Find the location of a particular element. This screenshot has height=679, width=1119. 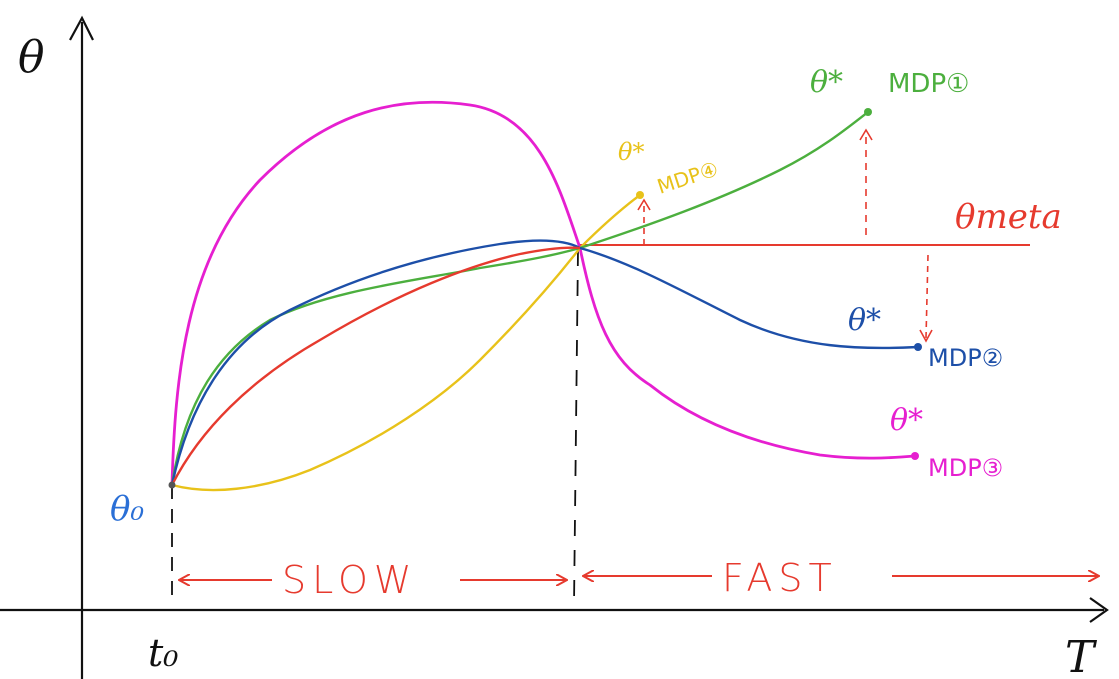

x-axis-arrow is located at coordinates (1099, 610).